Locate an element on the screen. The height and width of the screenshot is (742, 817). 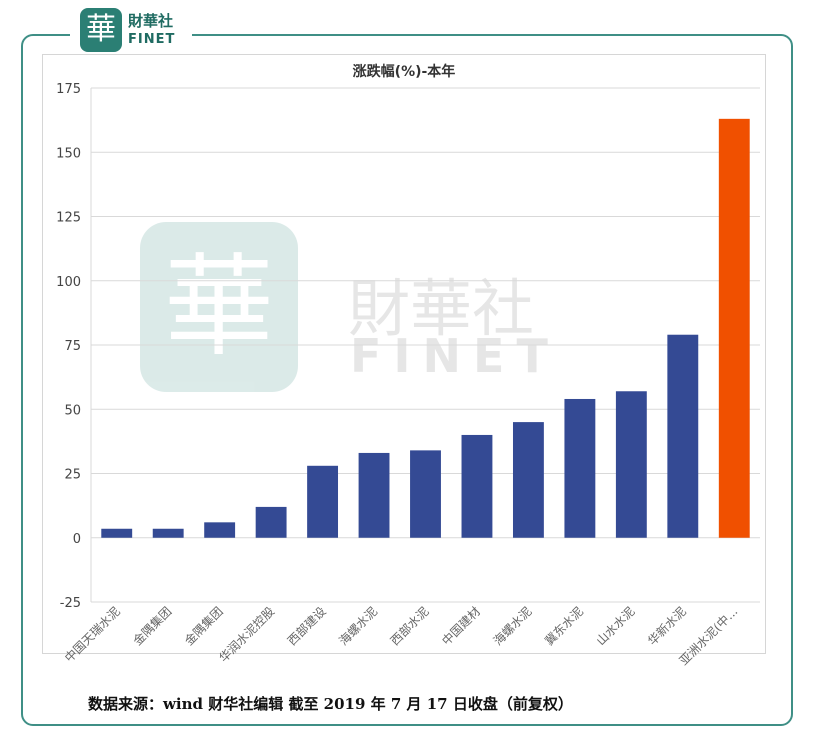
y-tick-label: 0 is located at coordinates (77, 539).